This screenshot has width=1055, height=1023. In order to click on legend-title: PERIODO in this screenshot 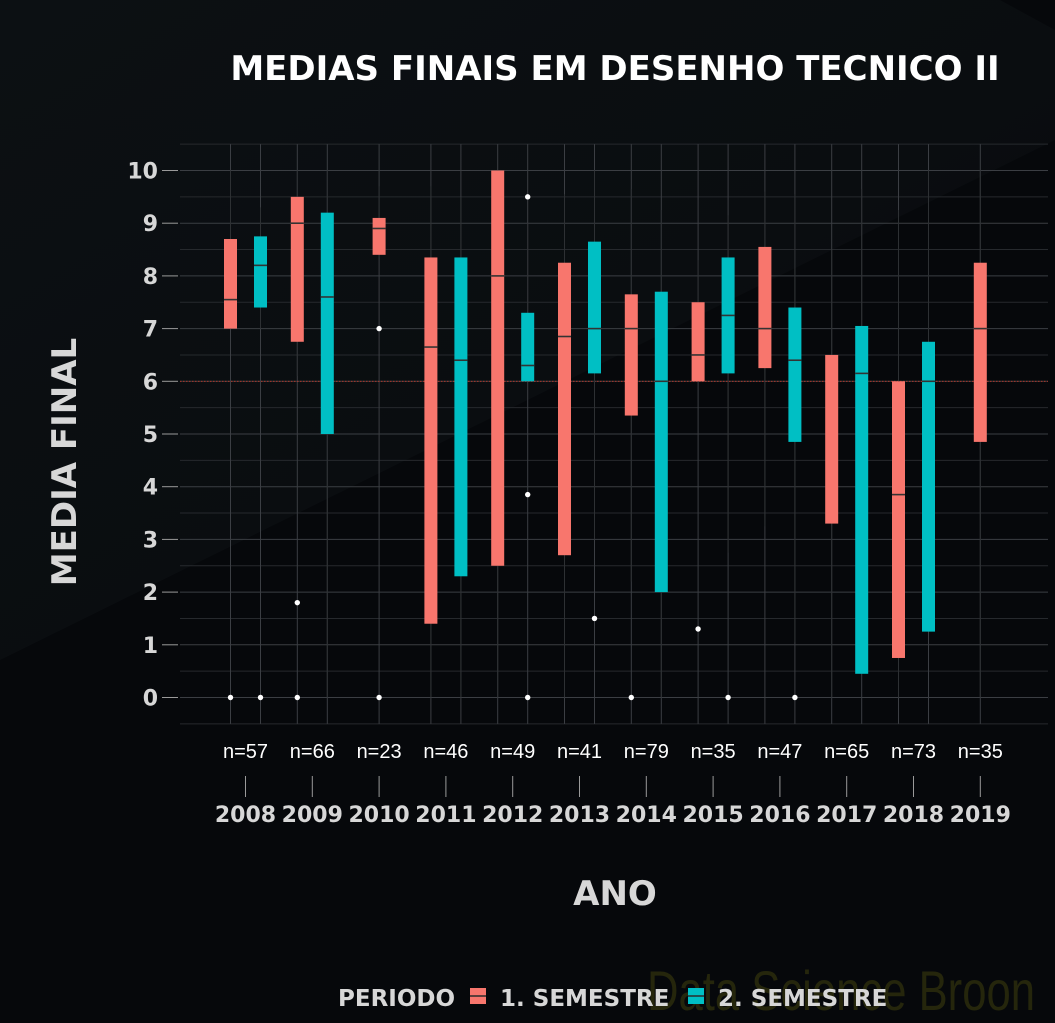, I will do `click(396, 999)`.